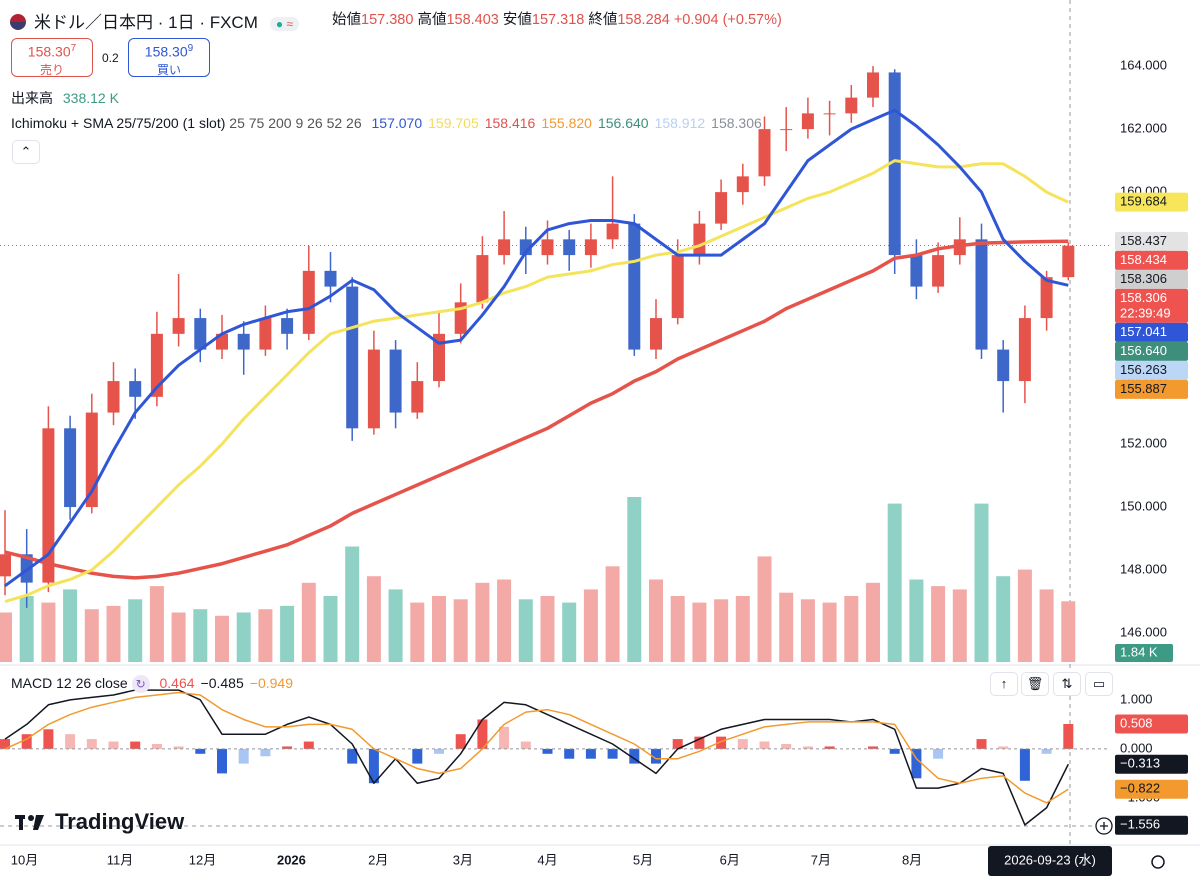 This screenshot has height=877, width=1200. What do you see at coordinates (1004, 684) in the screenshot?
I see `move-up-button: ↑` at bounding box center [1004, 684].